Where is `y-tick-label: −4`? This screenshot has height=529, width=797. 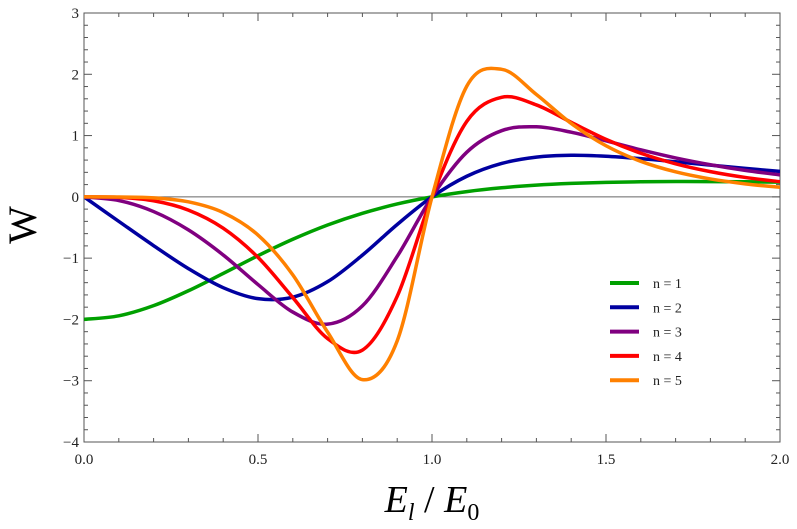 y-tick-label: −4 is located at coordinates (71, 443).